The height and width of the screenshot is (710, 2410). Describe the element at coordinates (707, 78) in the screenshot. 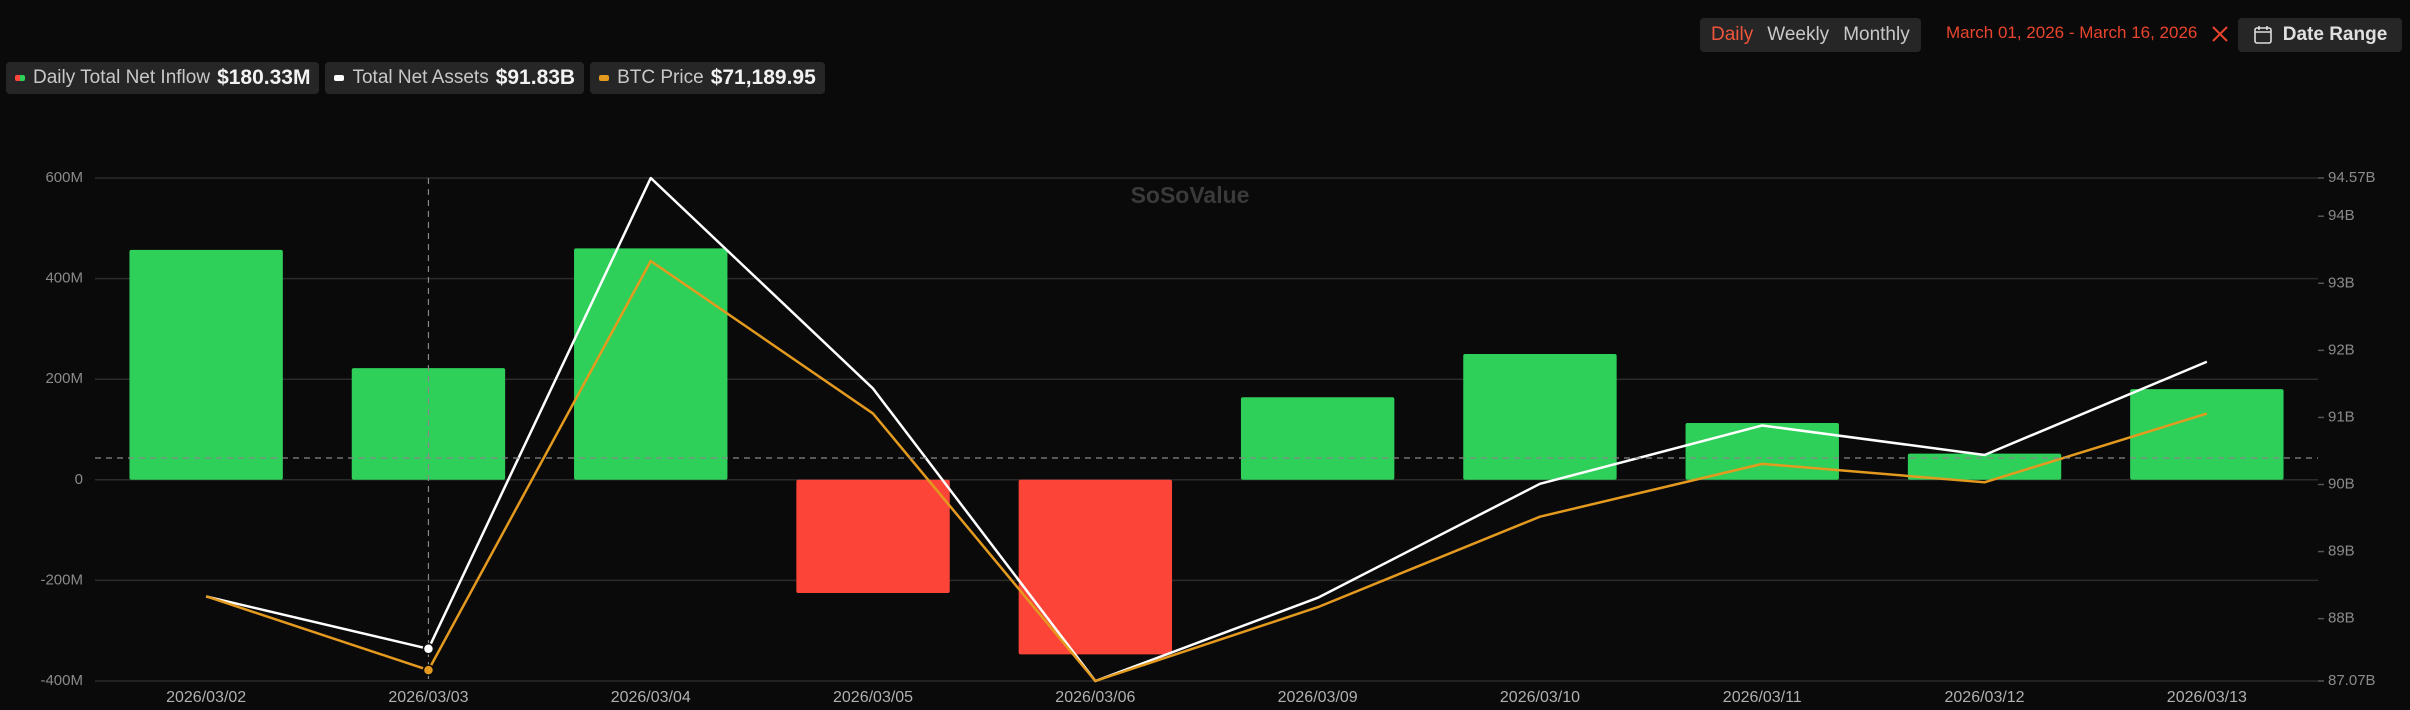

I see `legend-item: BTC Price $71,189.95` at that location.